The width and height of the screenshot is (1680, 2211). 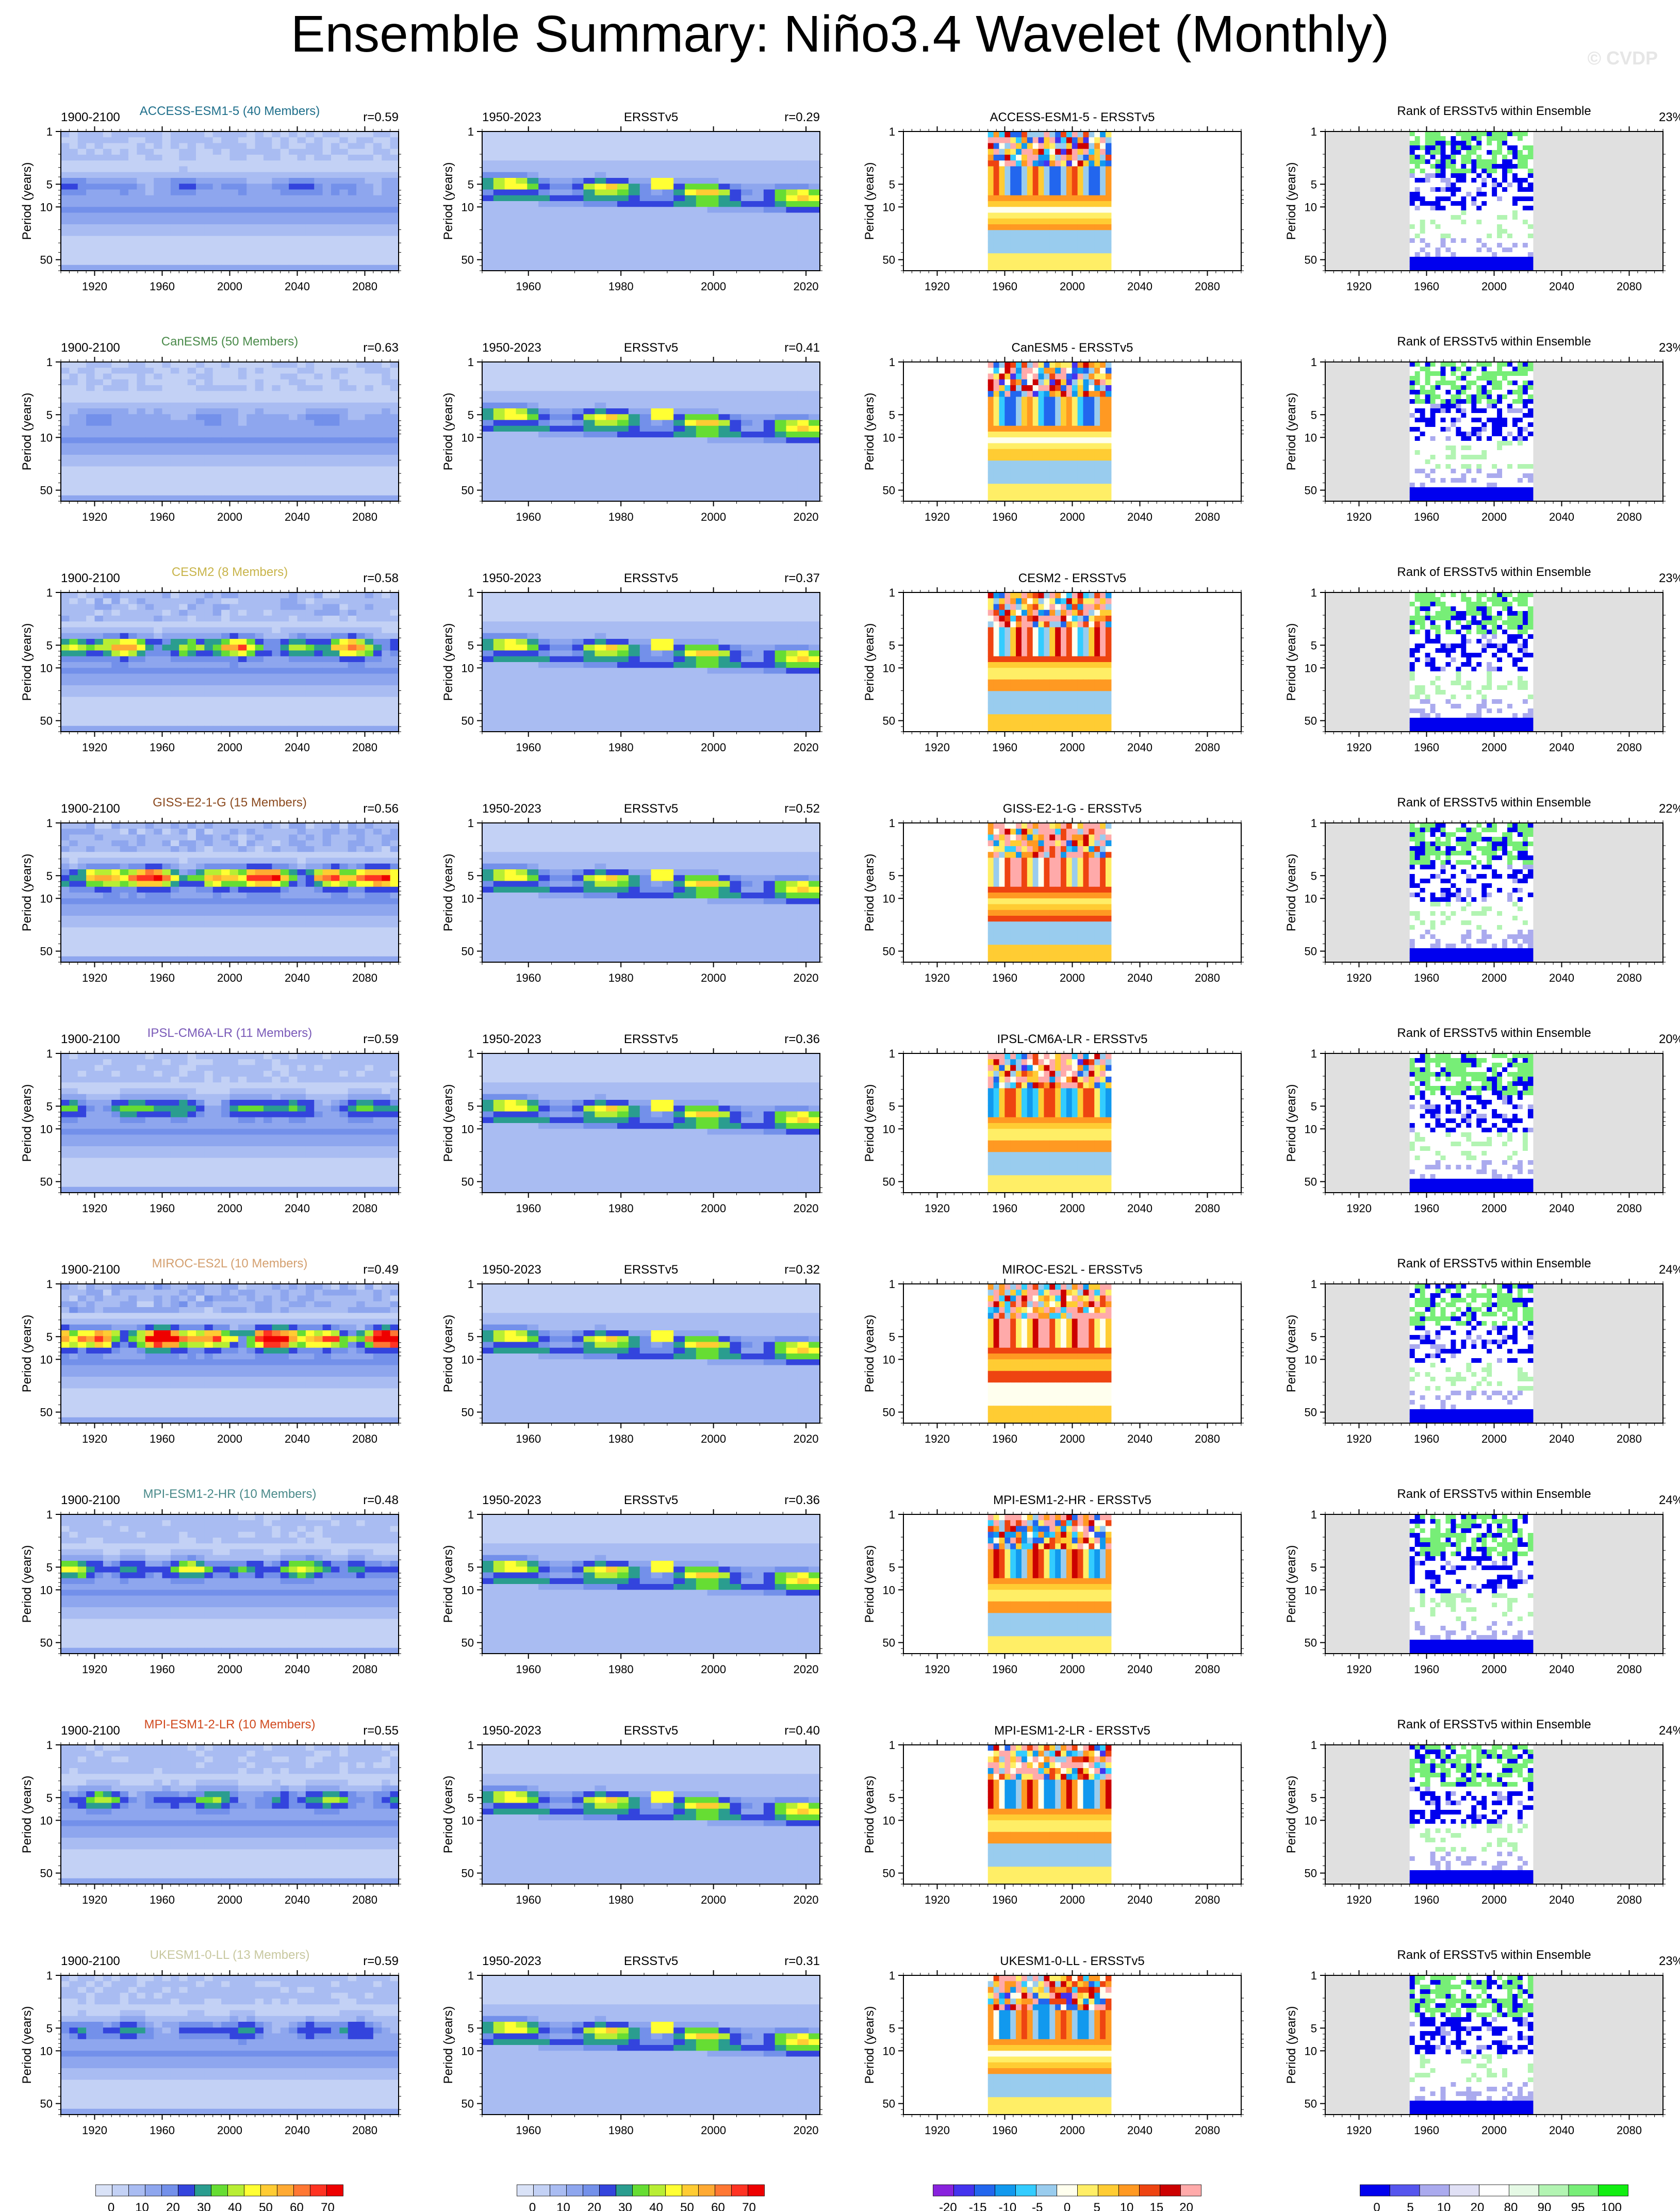 I want to click on model-xtick-label: 2040, so click(x=297, y=516).